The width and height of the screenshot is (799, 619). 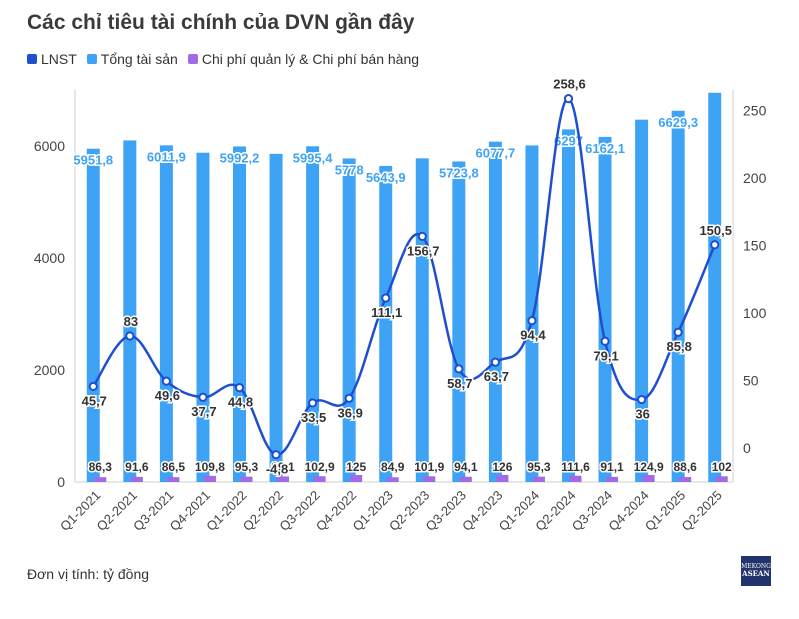 I want to click on logo-line-1: MEKONG, so click(x=756, y=566).